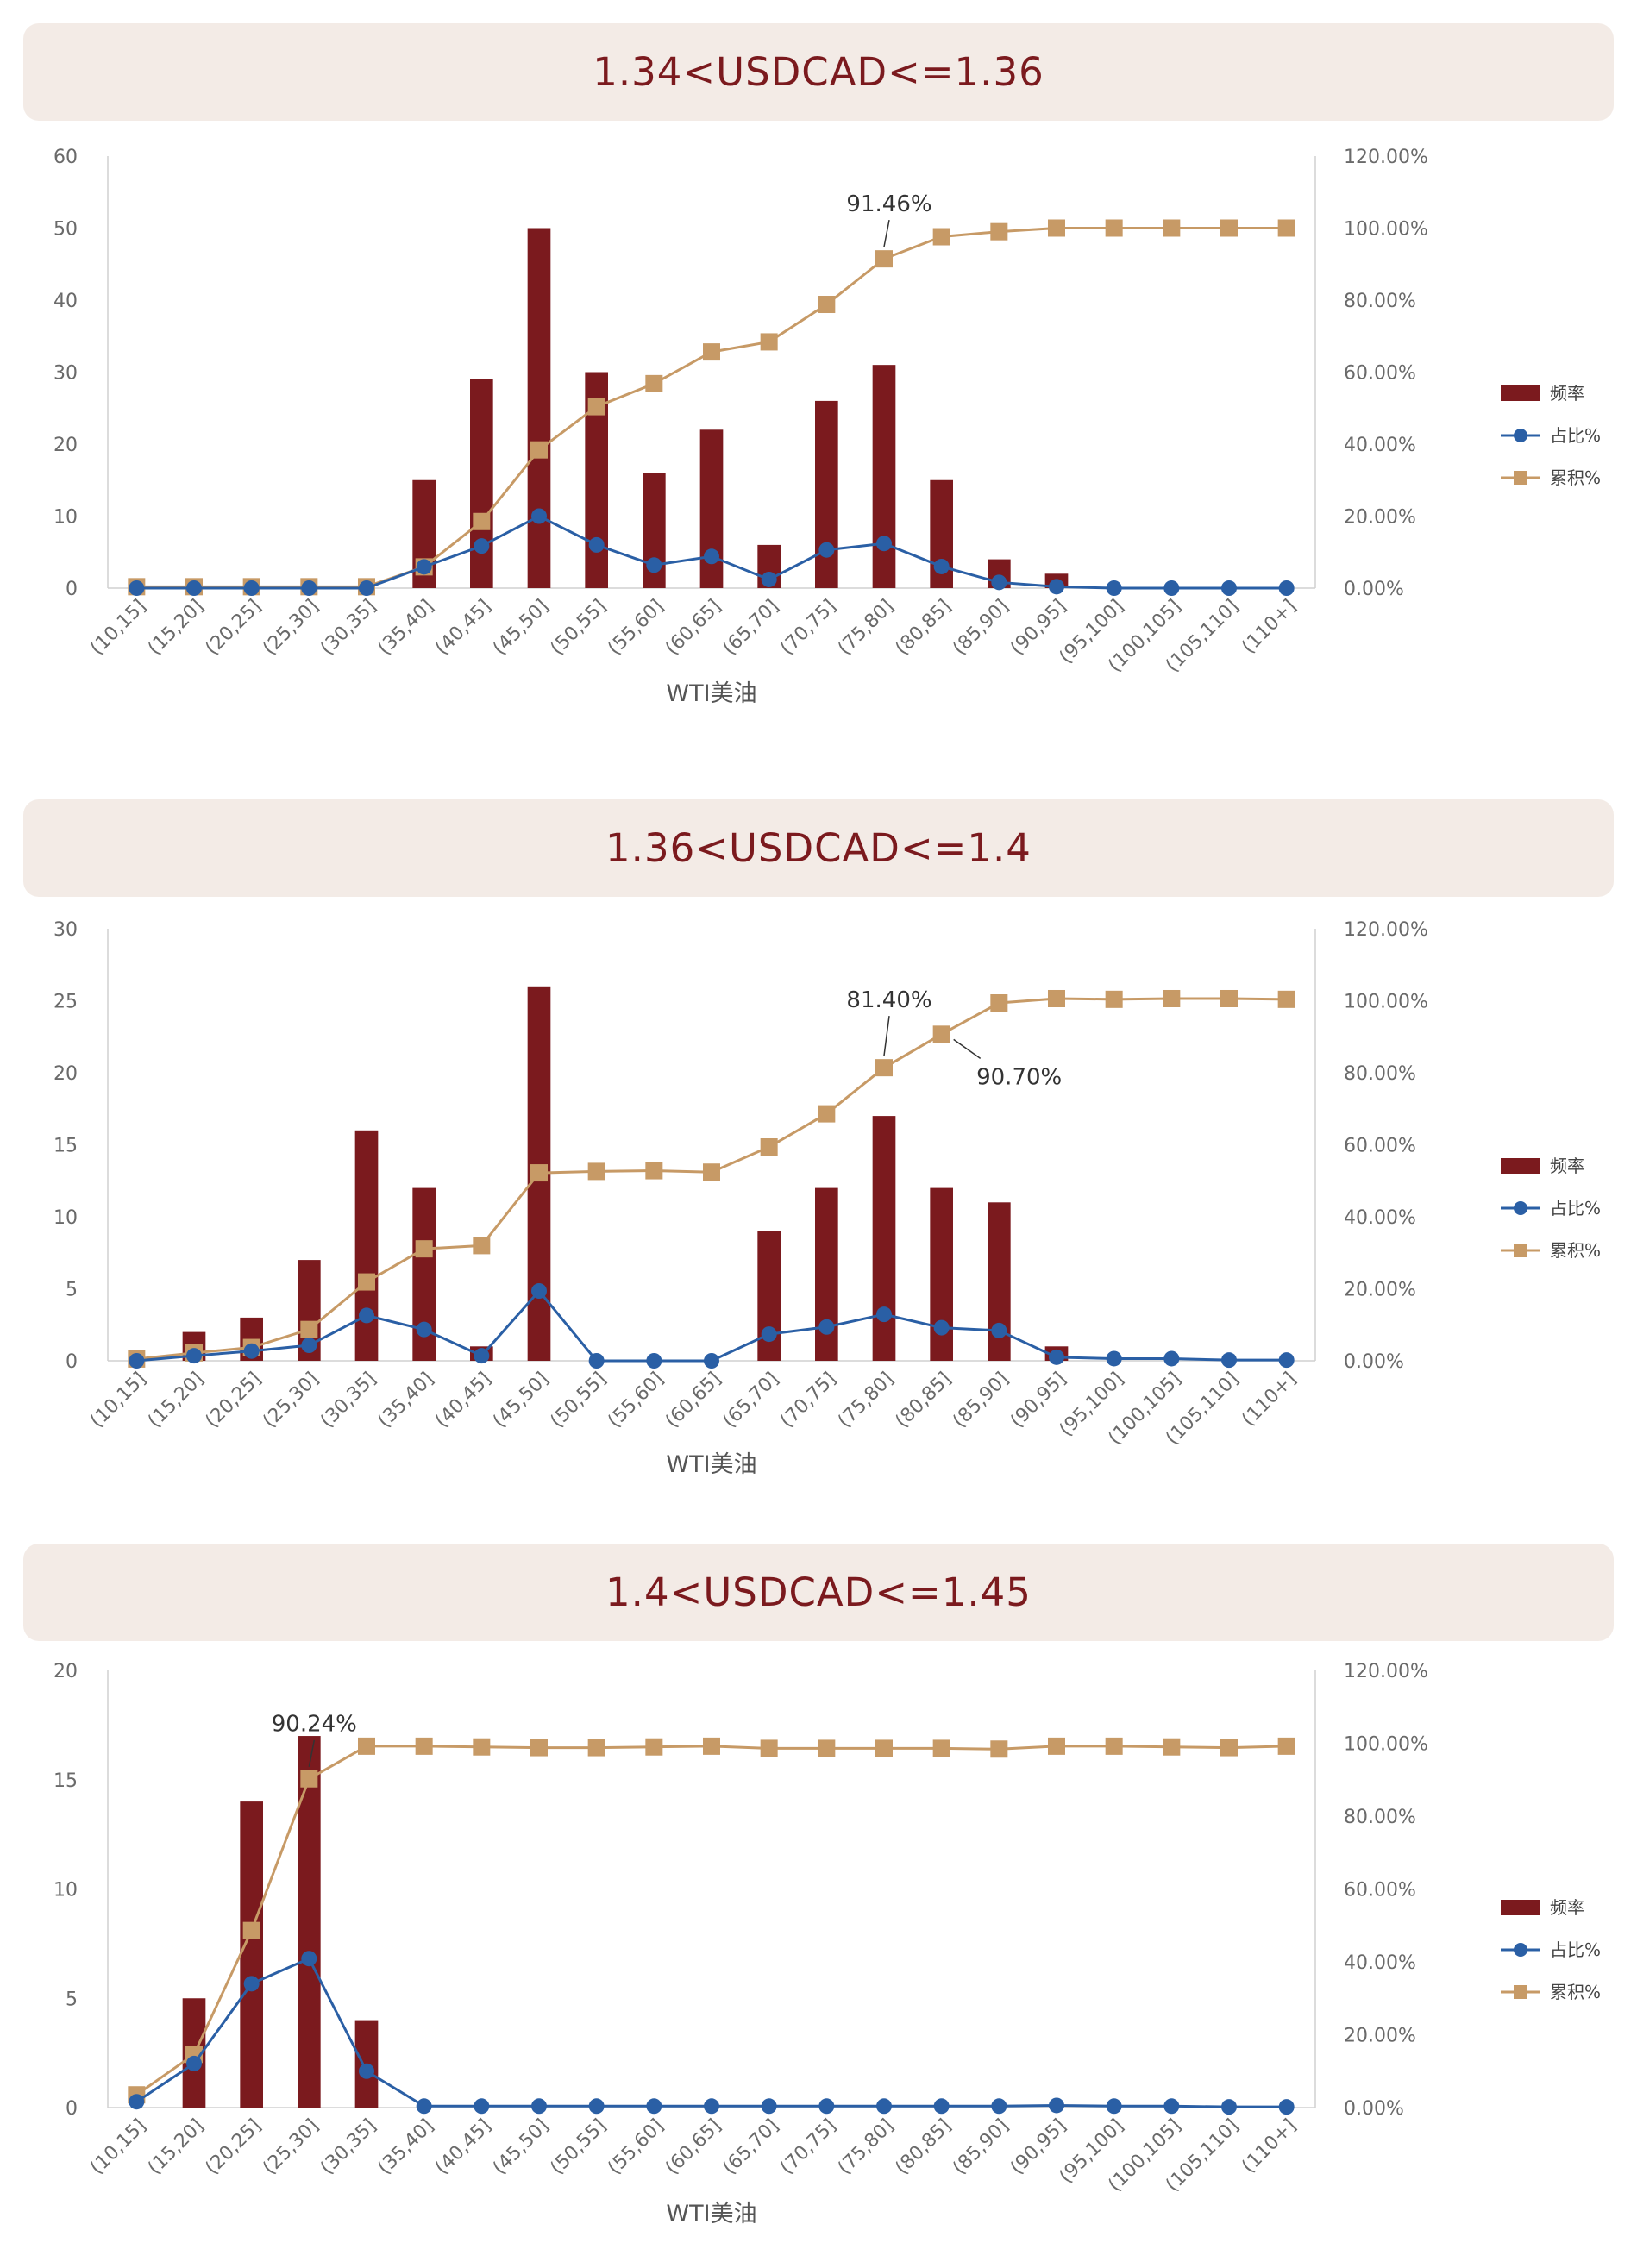 This screenshot has width=1637, height=2268. Describe the element at coordinates (65, 1074) in the screenshot. I see `y-left-tick-label: 20` at that location.